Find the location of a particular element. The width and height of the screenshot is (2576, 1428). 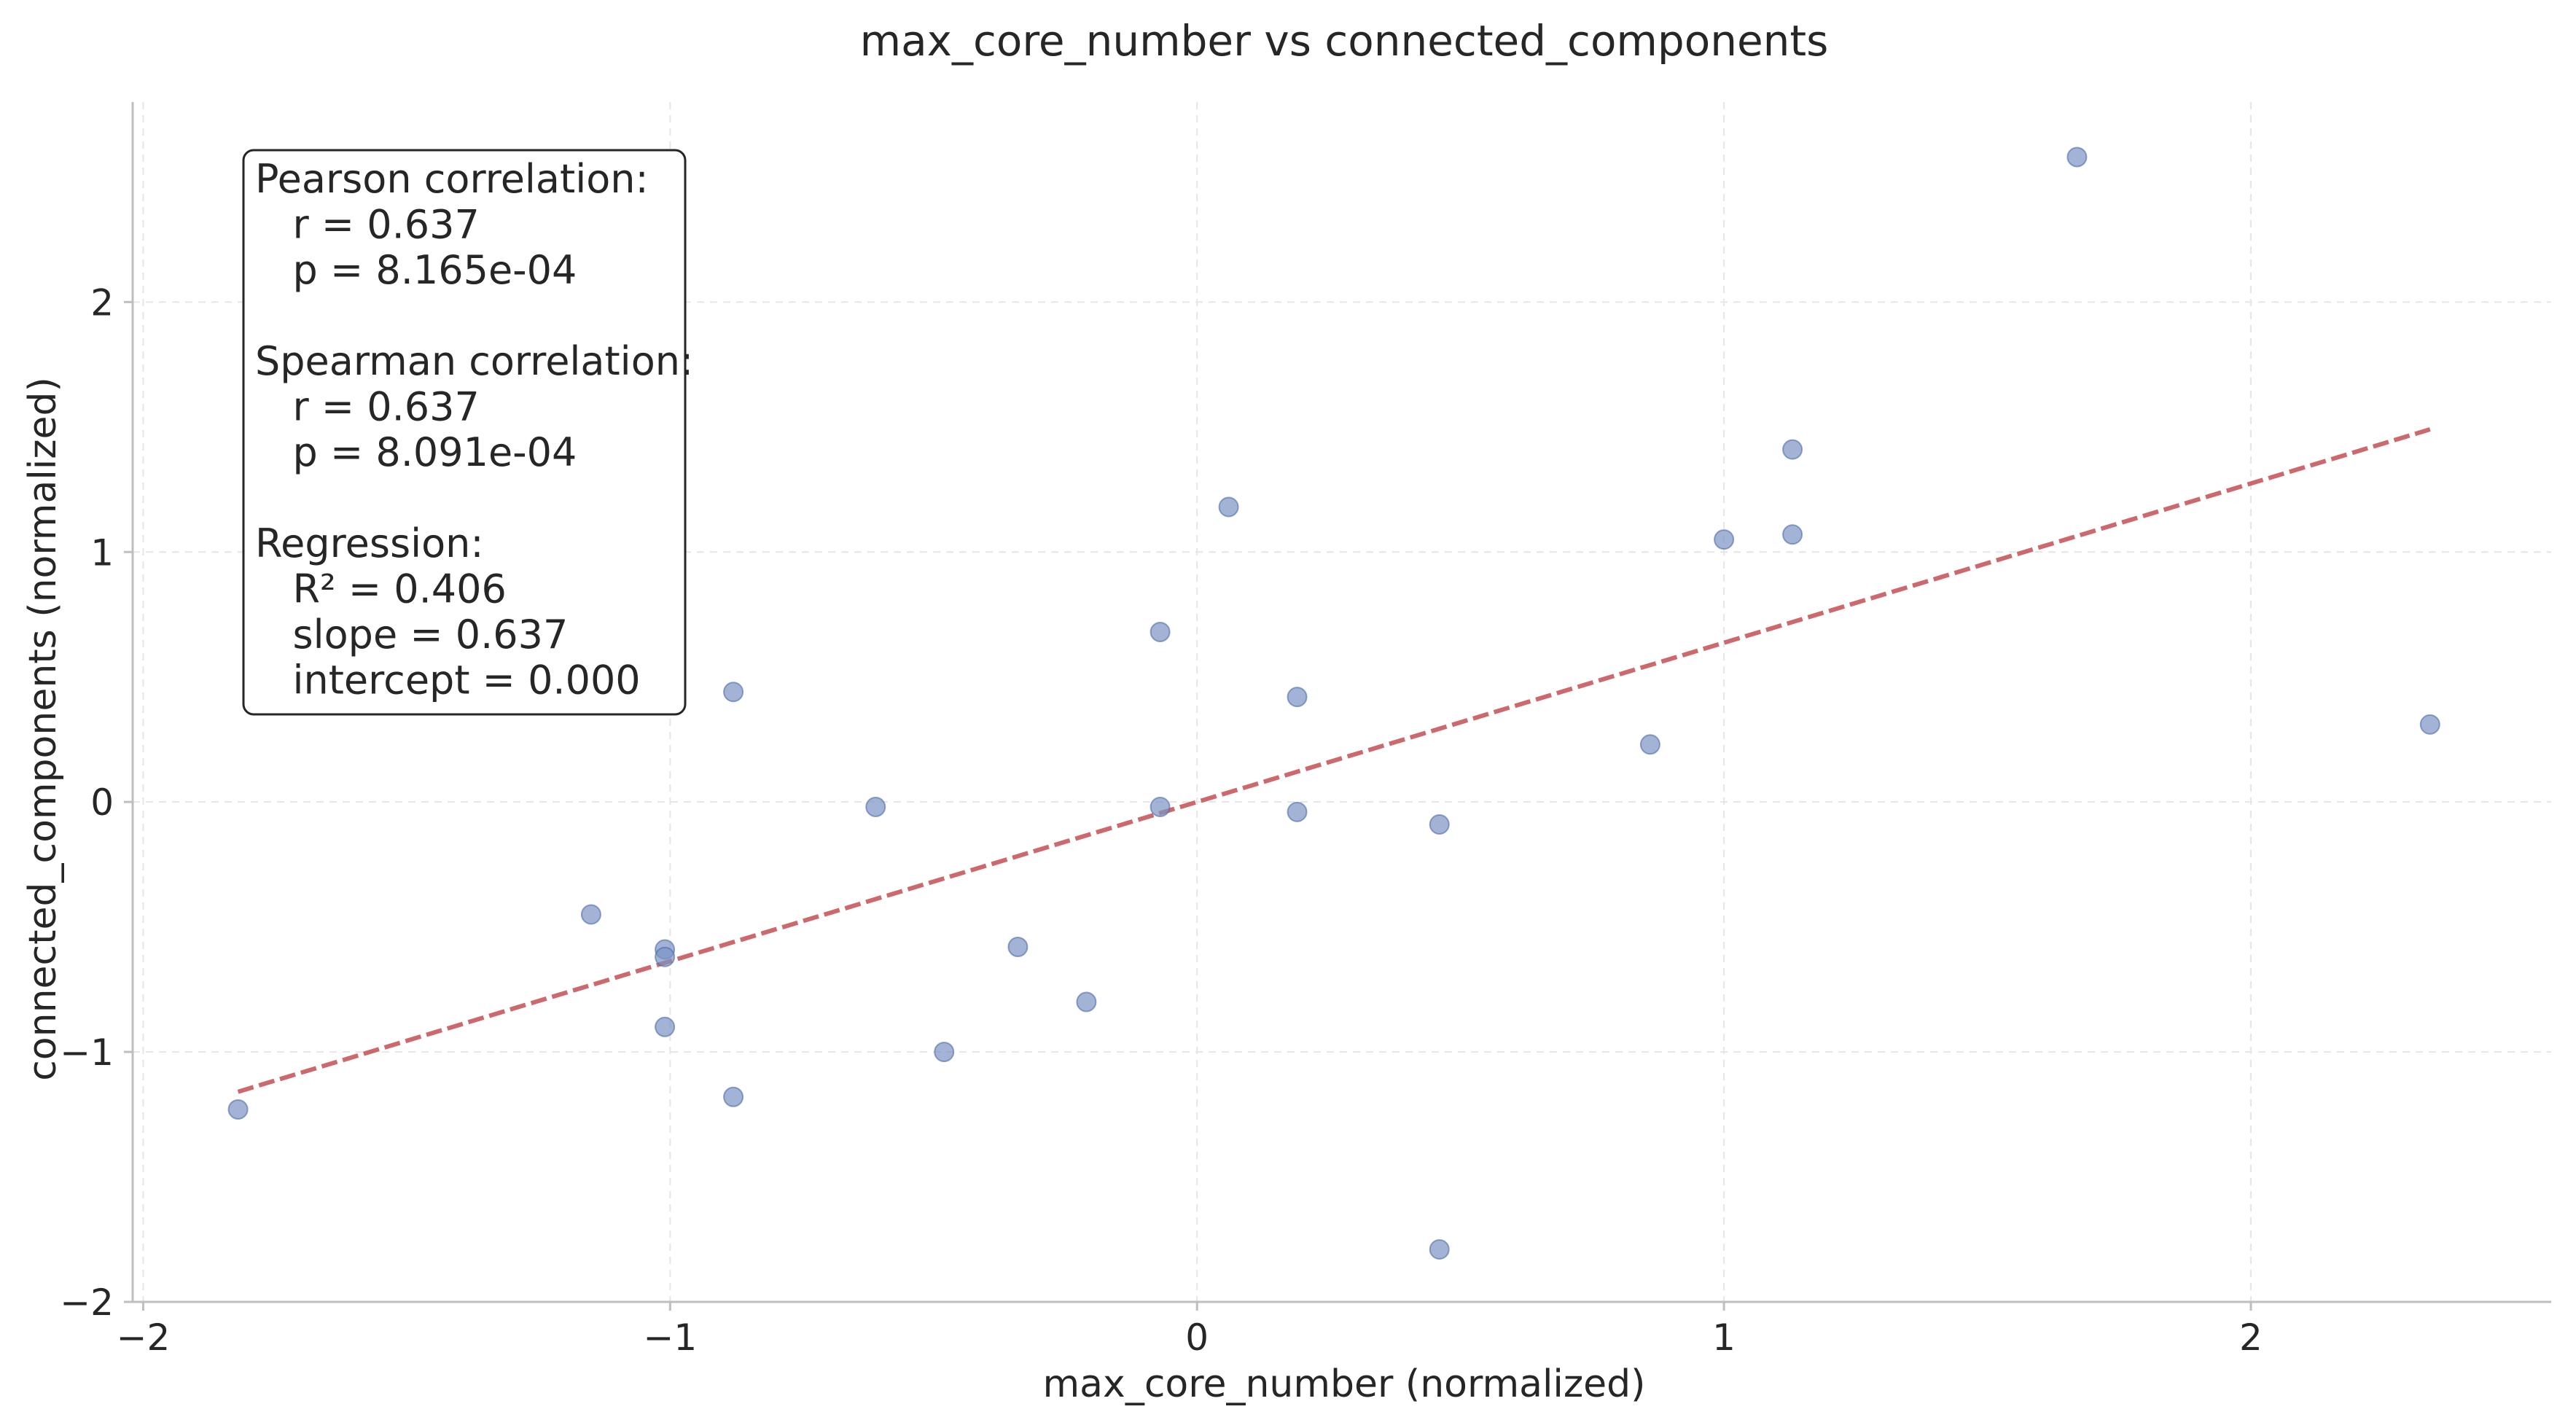

y-axis-label: connected_components (normalized) is located at coordinates (43, 729).